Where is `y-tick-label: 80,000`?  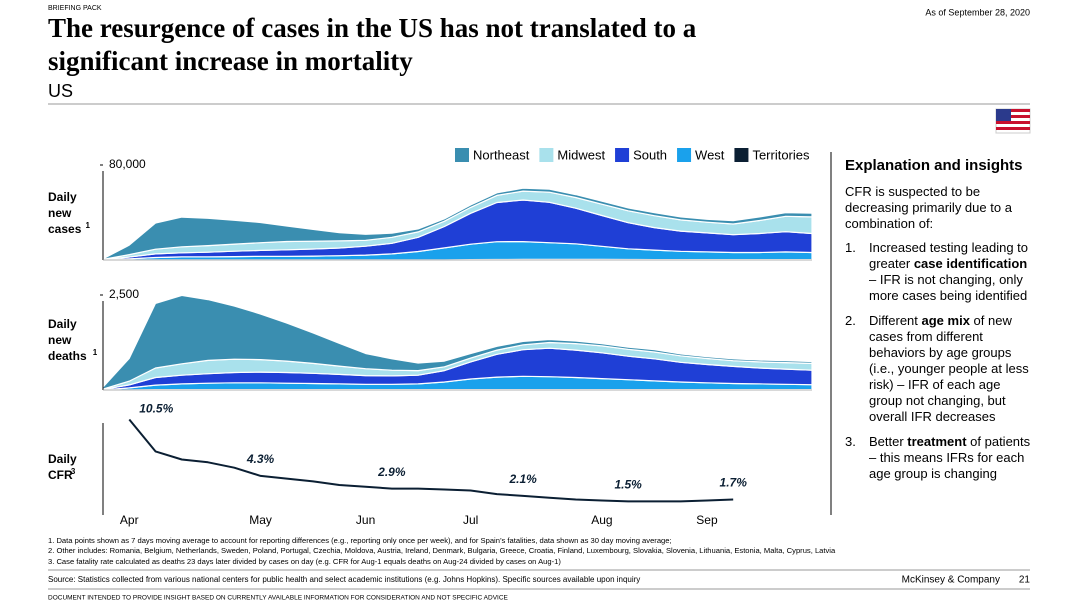
y-tick-label: 80,000 is located at coordinates (127, 164).